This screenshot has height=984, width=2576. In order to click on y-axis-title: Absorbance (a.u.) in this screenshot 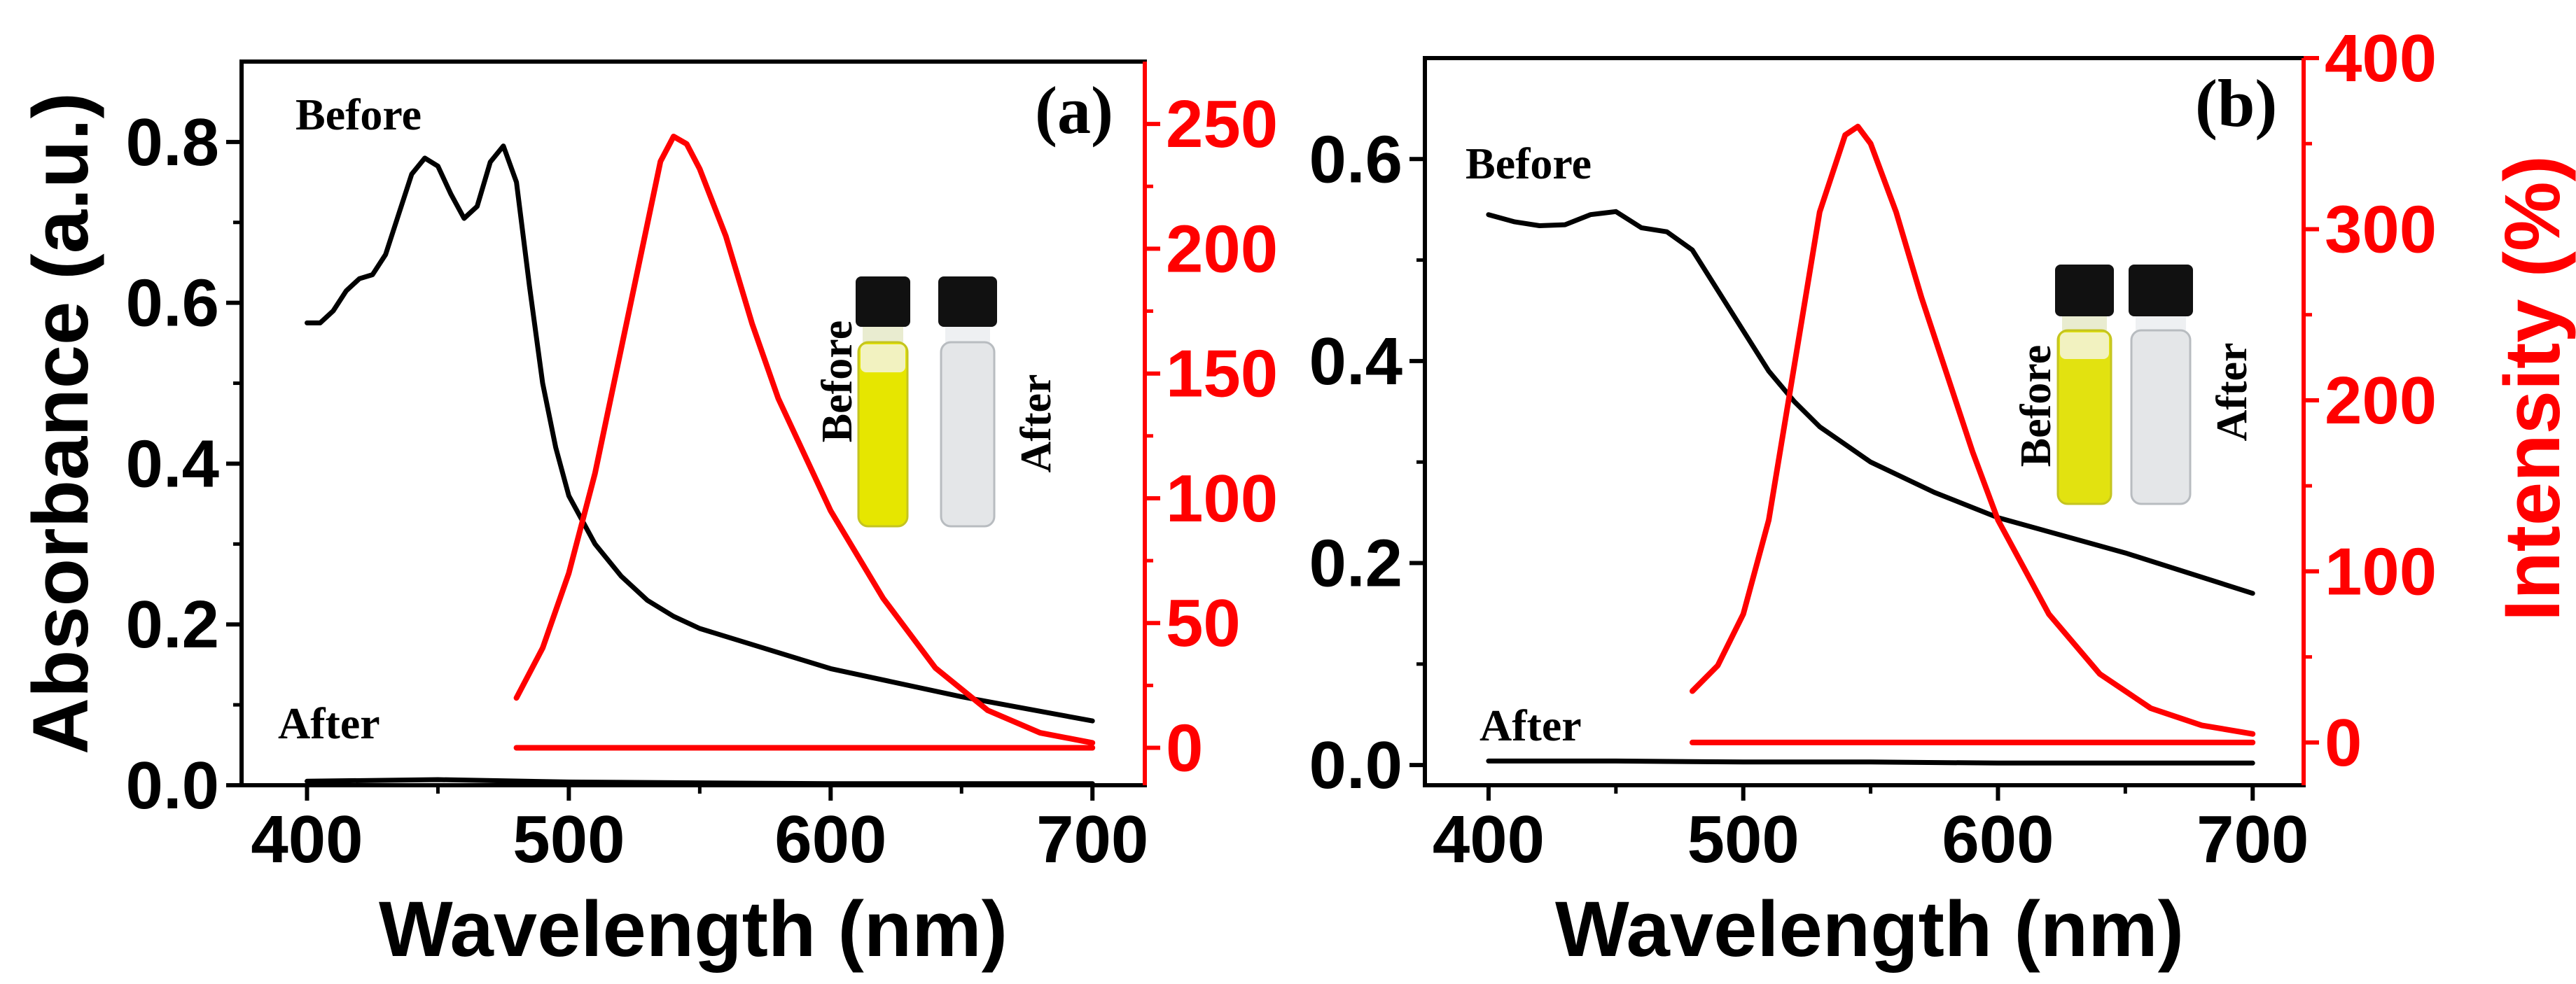, I will do `click(60, 423)`.